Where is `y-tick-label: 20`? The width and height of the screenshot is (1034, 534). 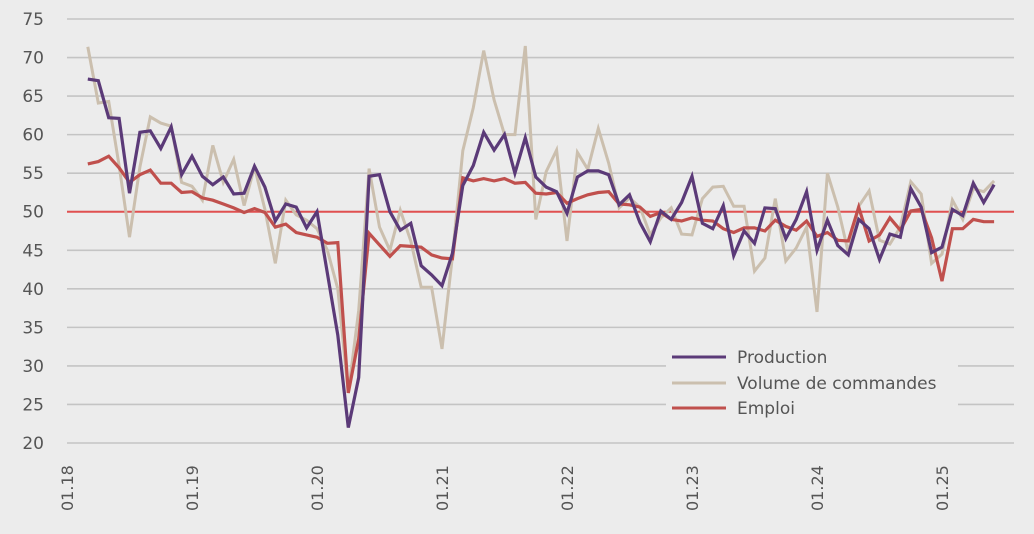
y-tick-label: 20 is located at coordinates (33, 444).